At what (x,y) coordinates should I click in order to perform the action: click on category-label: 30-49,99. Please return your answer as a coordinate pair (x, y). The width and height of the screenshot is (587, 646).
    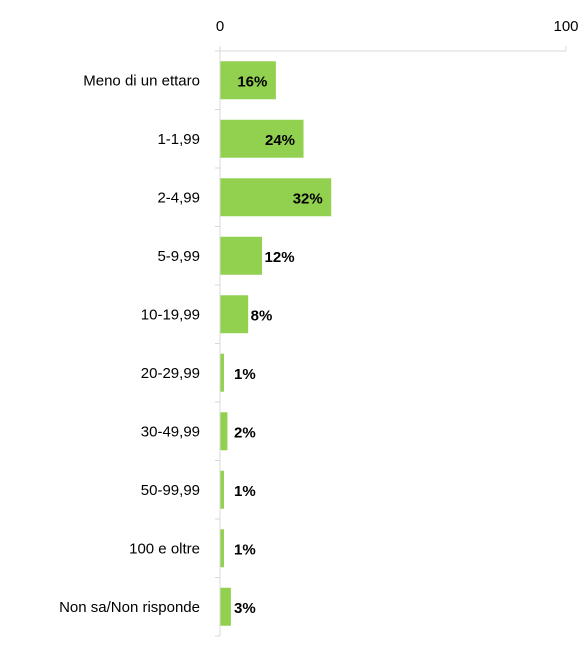
    Looking at the image, I should click on (170, 431).